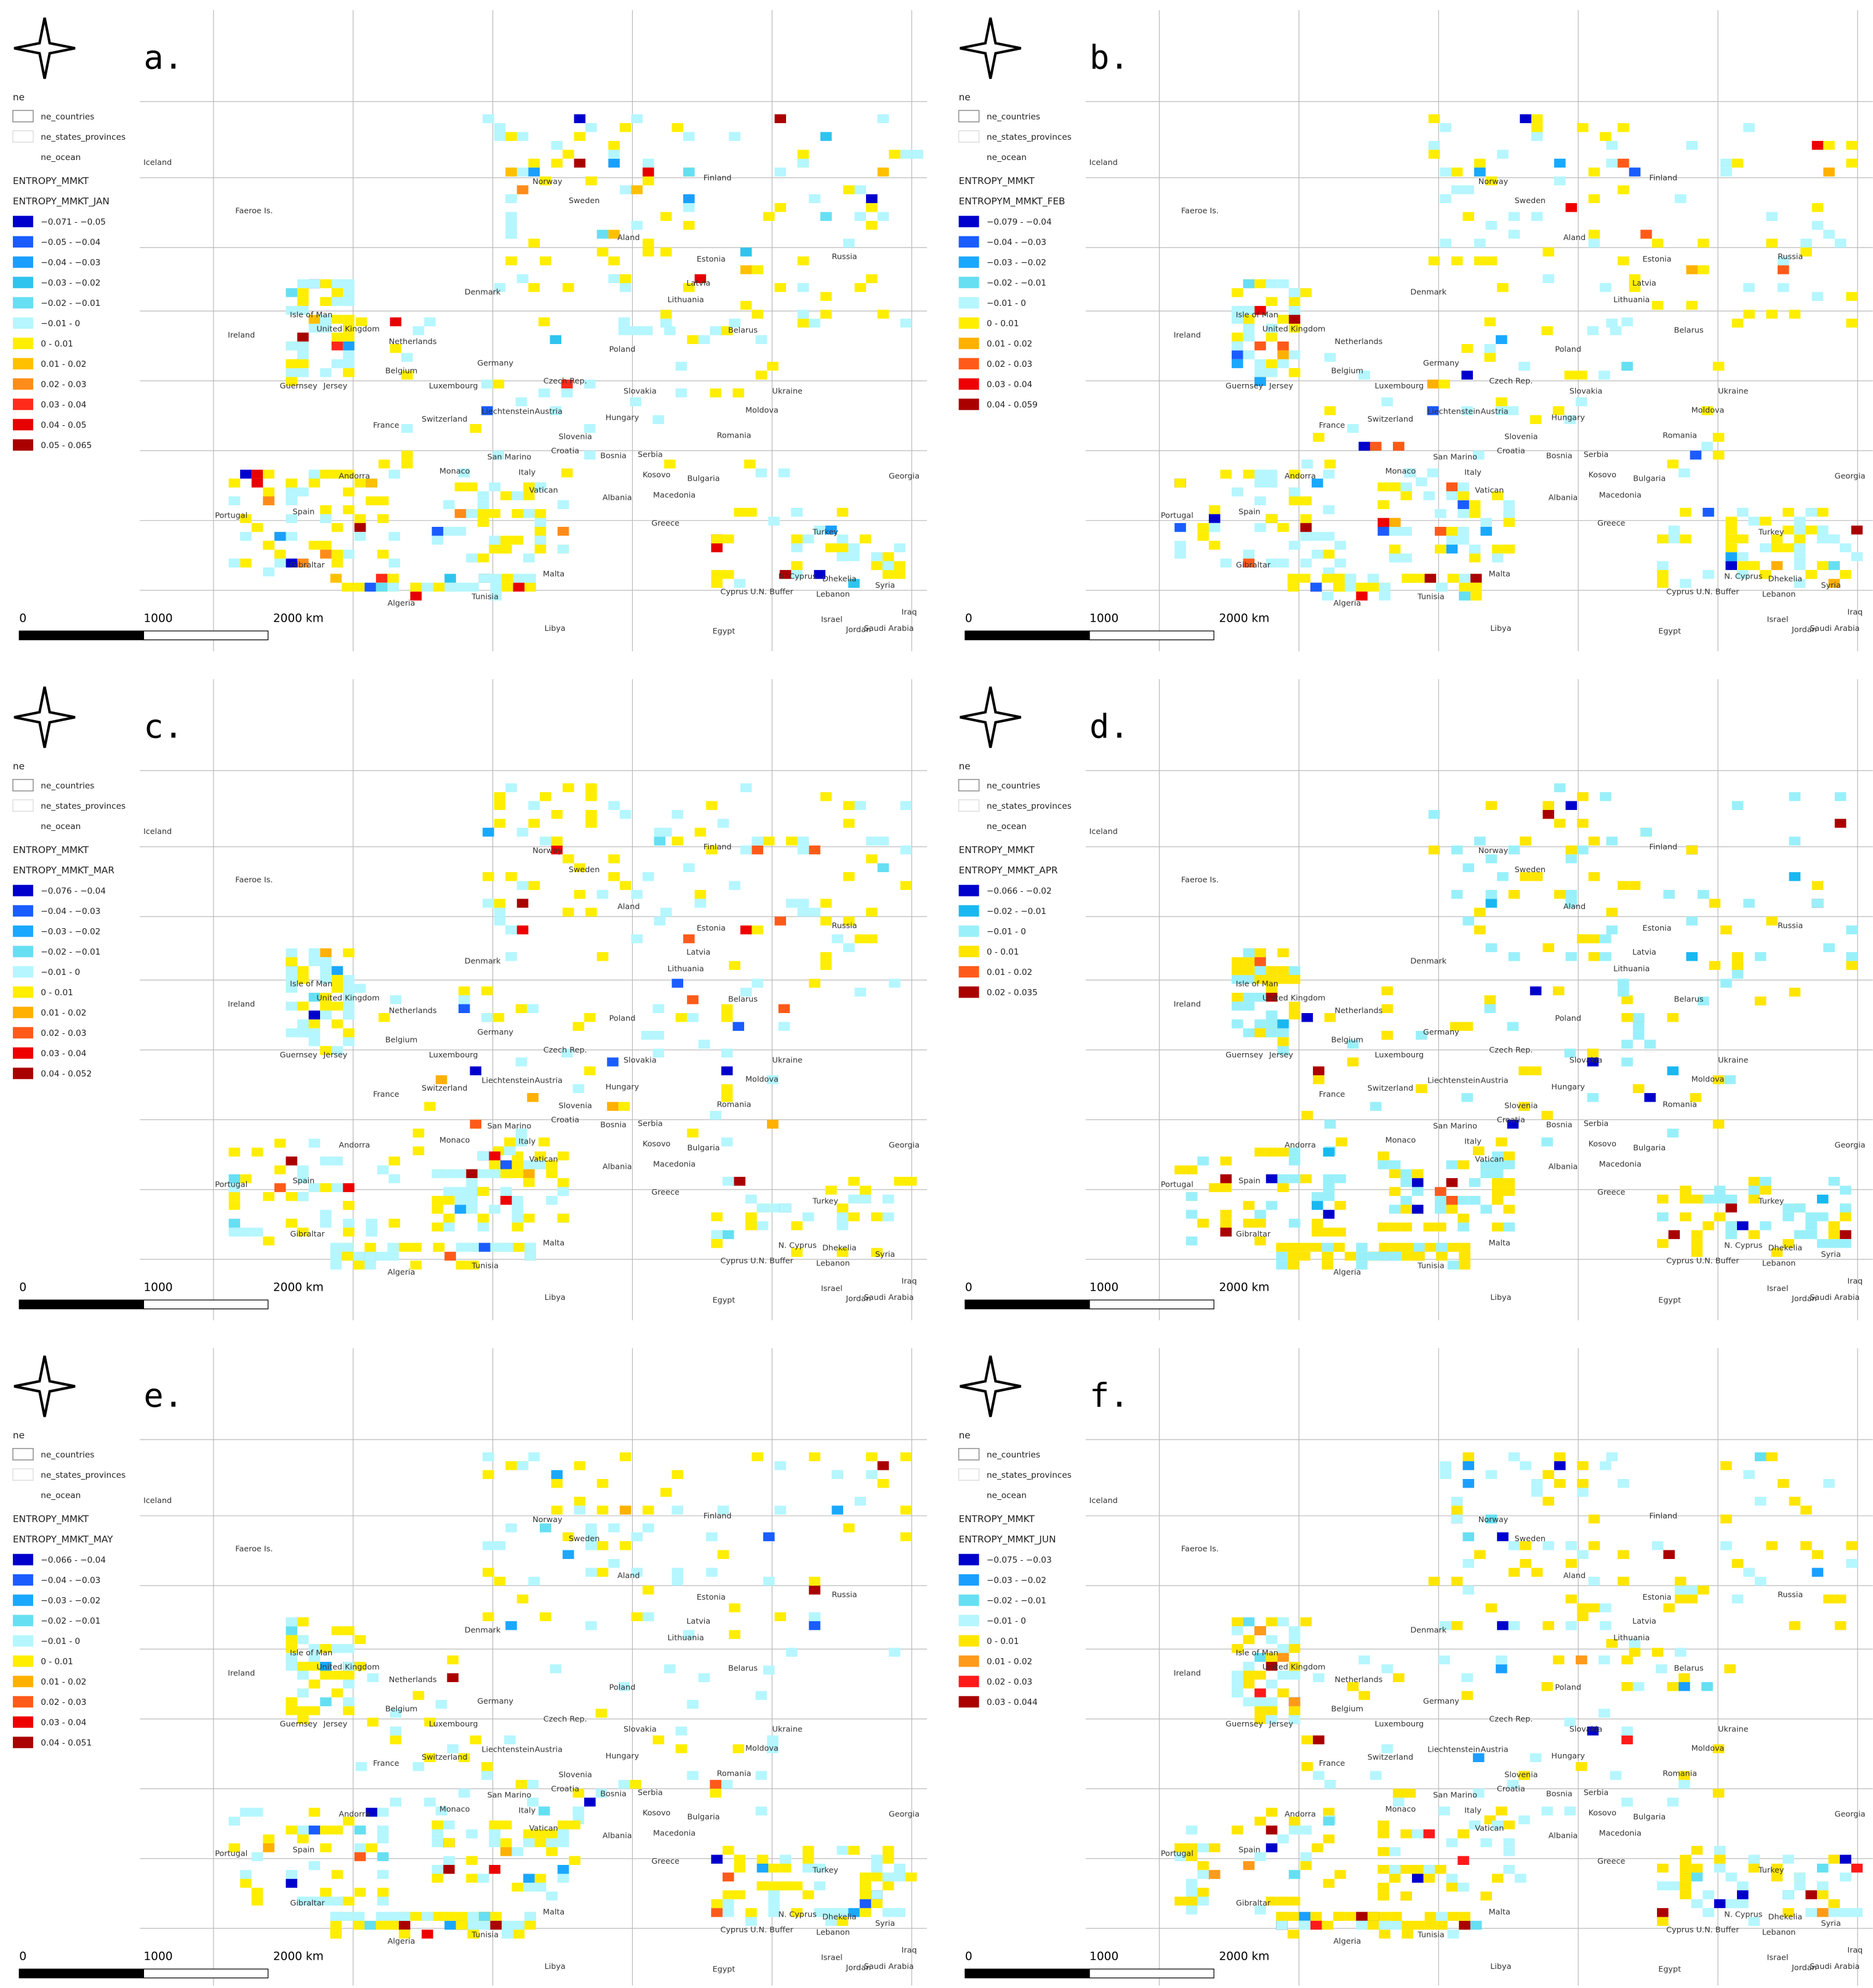  I want to click on place-label: Malta, so click(553, 1243).